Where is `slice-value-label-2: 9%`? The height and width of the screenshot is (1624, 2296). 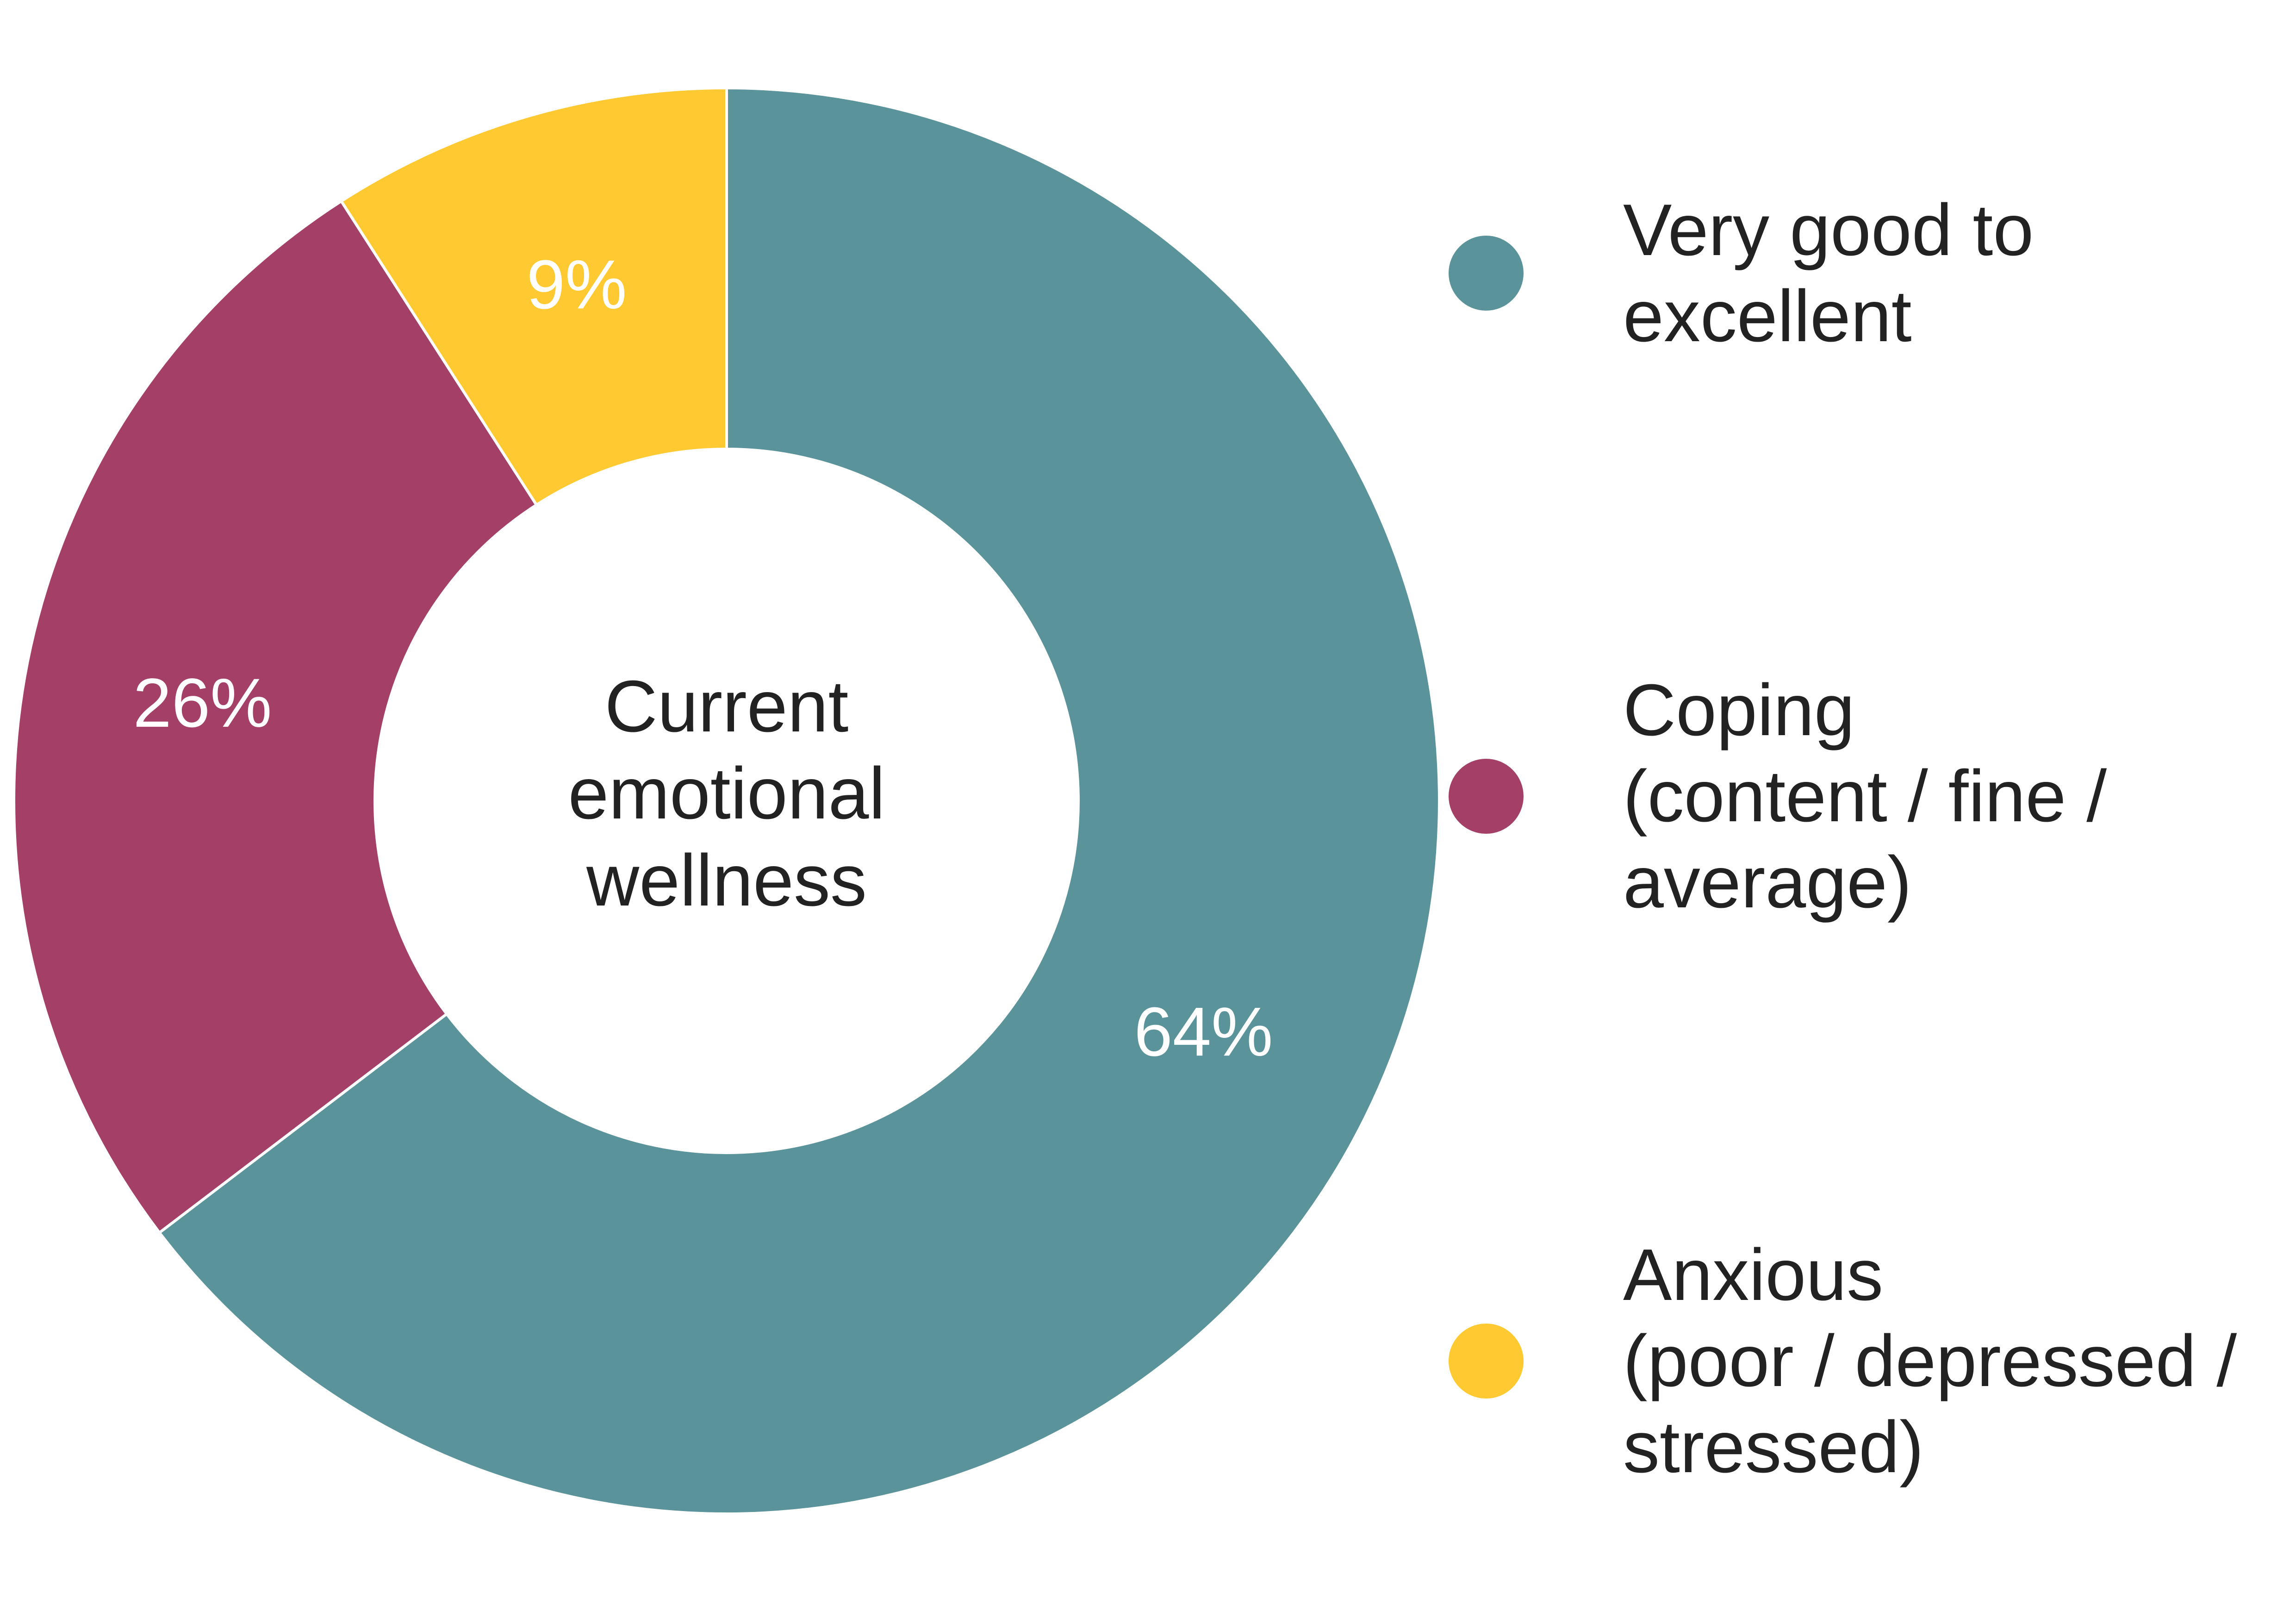 slice-value-label-2: 9% is located at coordinates (577, 284).